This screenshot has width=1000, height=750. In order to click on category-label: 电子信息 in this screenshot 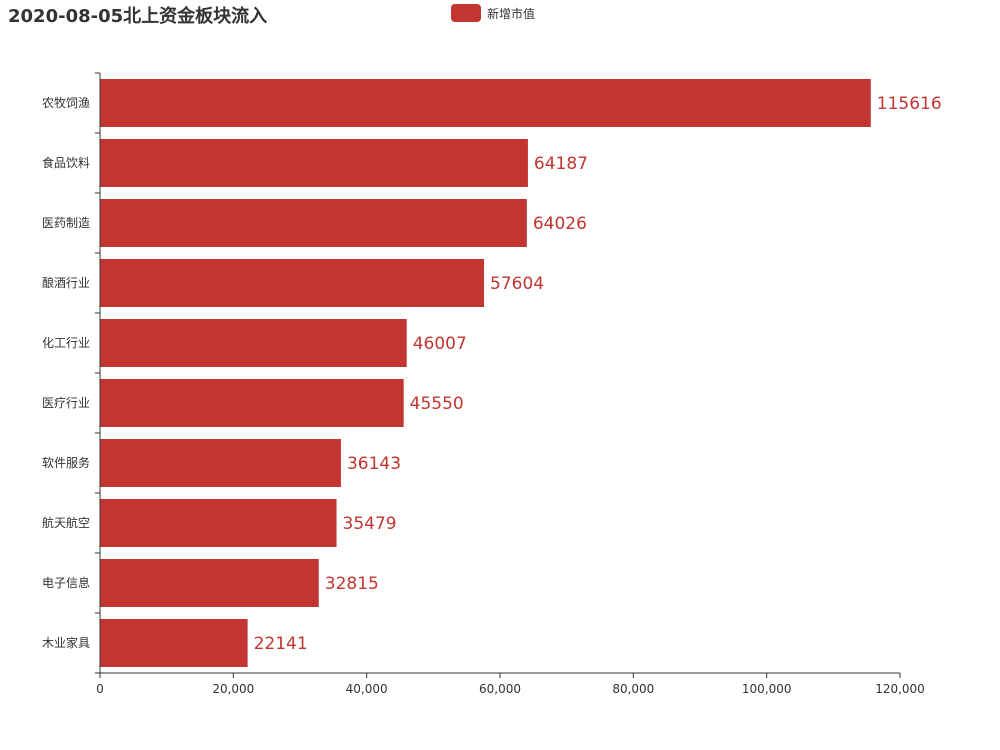, I will do `click(66, 582)`.